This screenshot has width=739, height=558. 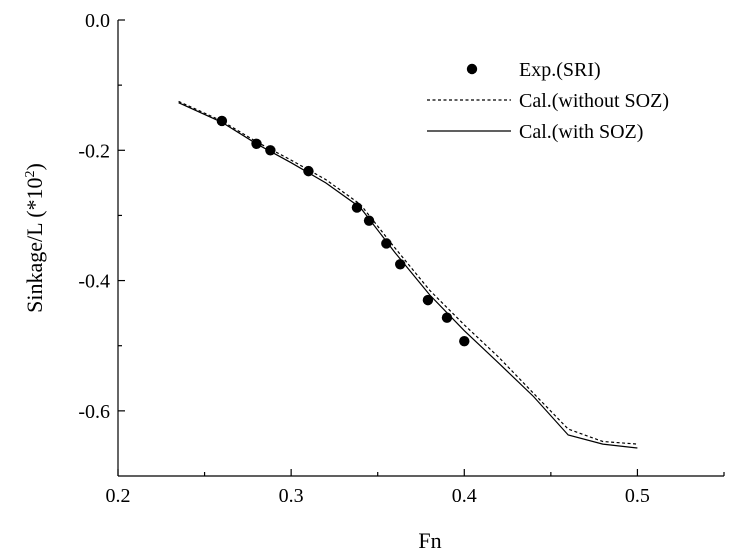 What do you see at coordinates (94, 151) in the screenshot?
I see `y-tick-label: -0.2` at bounding box center [94, 151].